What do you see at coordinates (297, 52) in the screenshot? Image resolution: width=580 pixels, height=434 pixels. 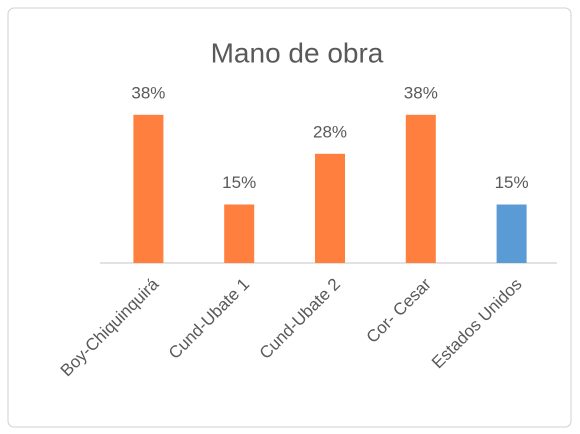 I see `chart-title: Mano de obra` at bounding box center [297, 52].